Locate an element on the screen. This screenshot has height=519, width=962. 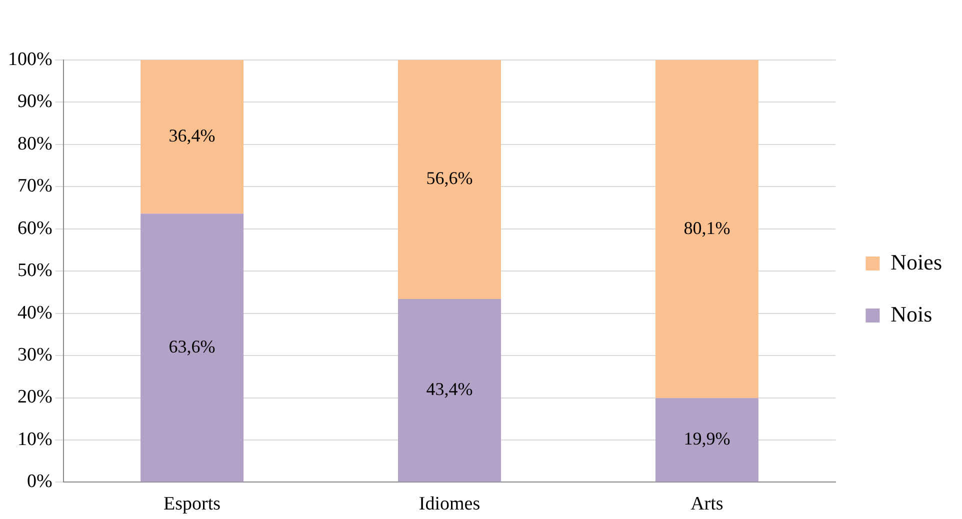
y-tick-label: 50% is located at coordinates (35, 271).